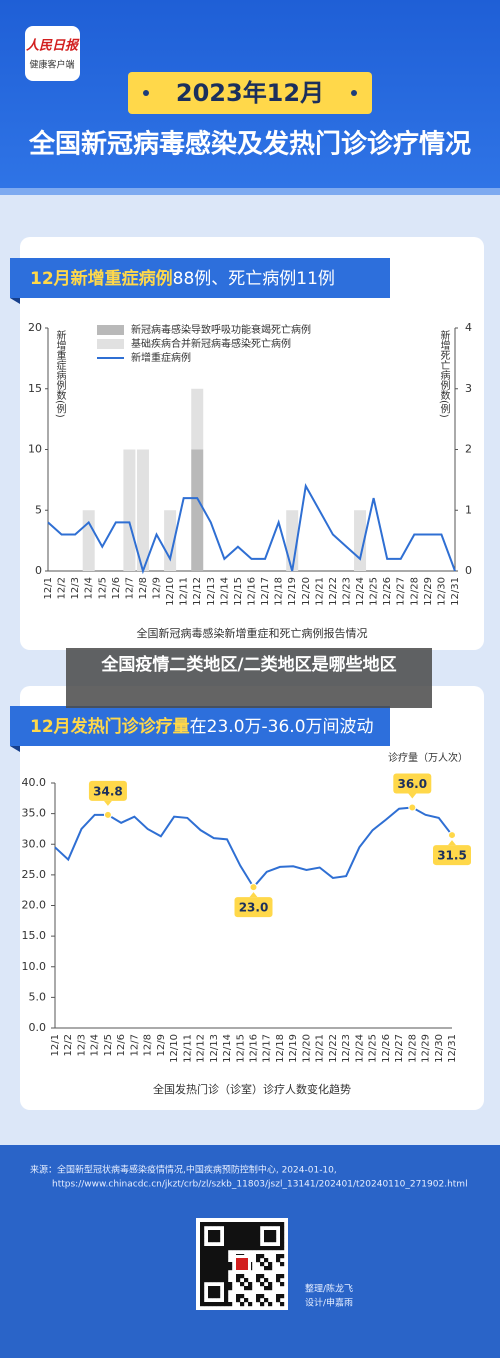 This screenshot has width=500, height=1358. I want to click on x-tick-label: 12/26, so click(387, 591).